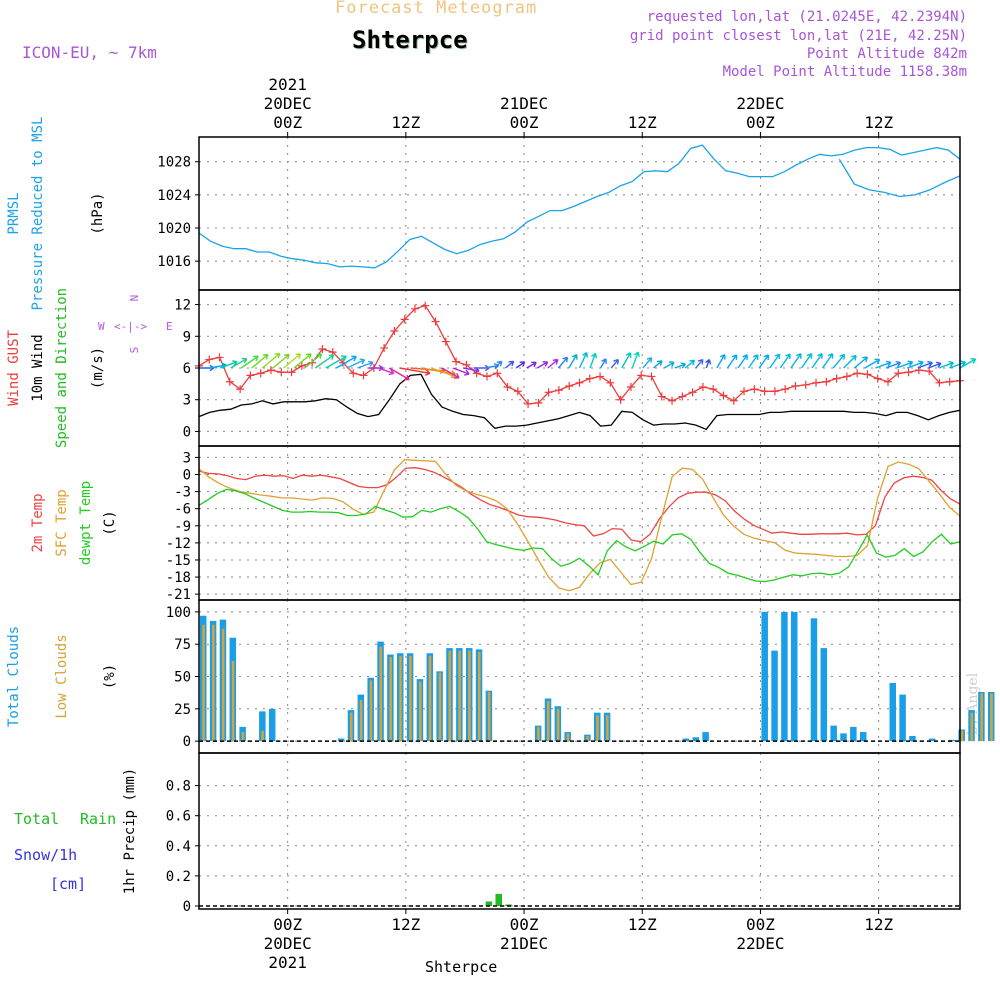 The image size is (1000, 1000). What do you see at coordinates (178, 847) in the screenshot?
I see `y-tick-label: 0.4` at bounding box center [178, 847].